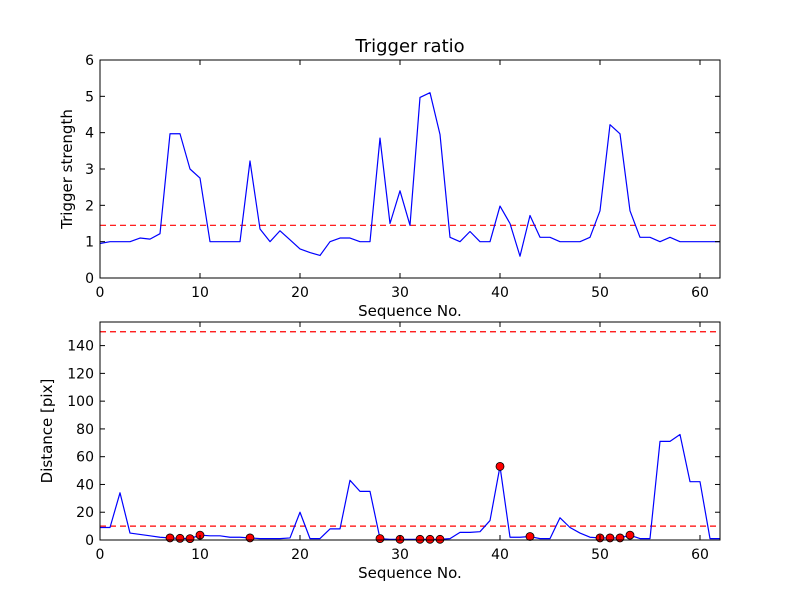  Describe the element at coordinates (89, 61) in the screenshot. I see `top-y-tick-label: 6` at that location.